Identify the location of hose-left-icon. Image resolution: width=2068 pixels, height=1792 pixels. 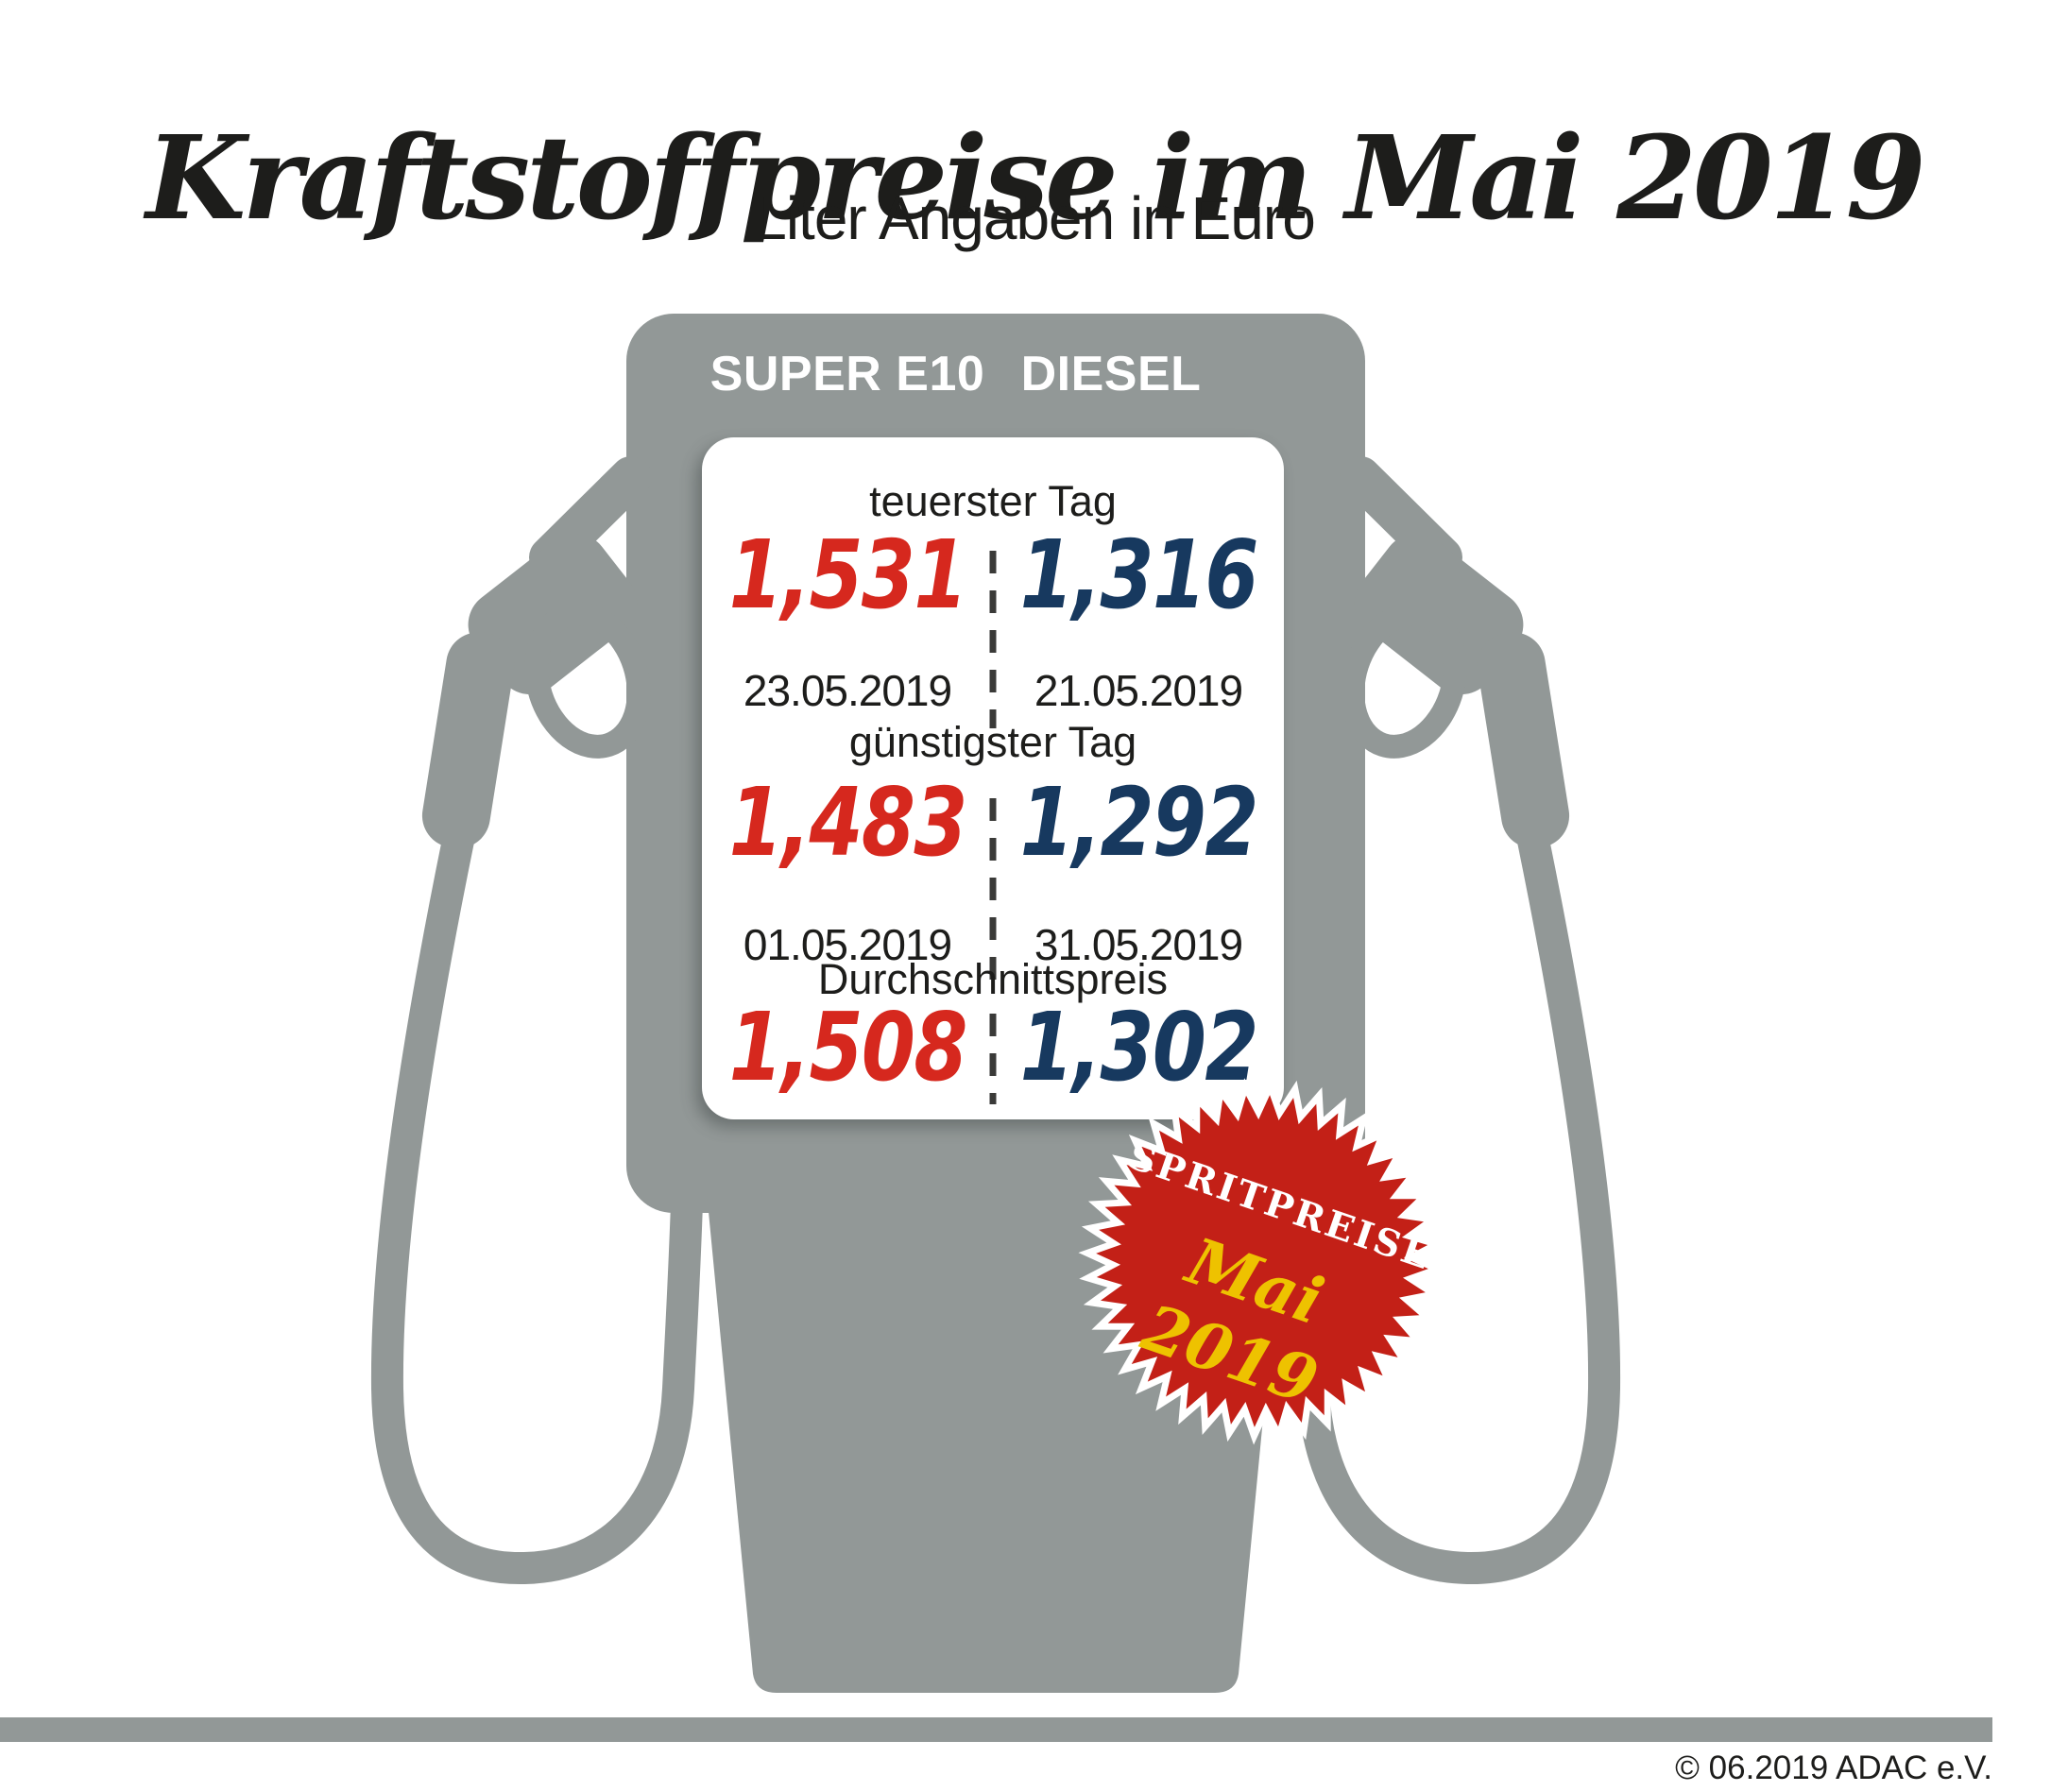
(537, 1200).